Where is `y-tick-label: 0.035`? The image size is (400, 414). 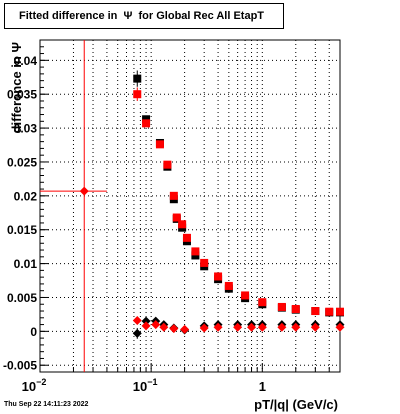 y-tick-label: 0.035 is located at coordinates (22, 95).